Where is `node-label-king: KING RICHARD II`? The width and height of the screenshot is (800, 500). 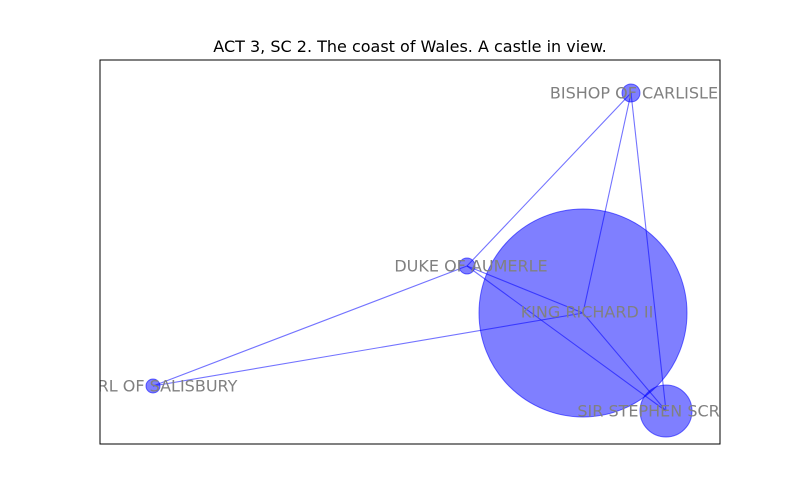
node-label-king: KING RICHARD II is located at coordinates (587, 312).